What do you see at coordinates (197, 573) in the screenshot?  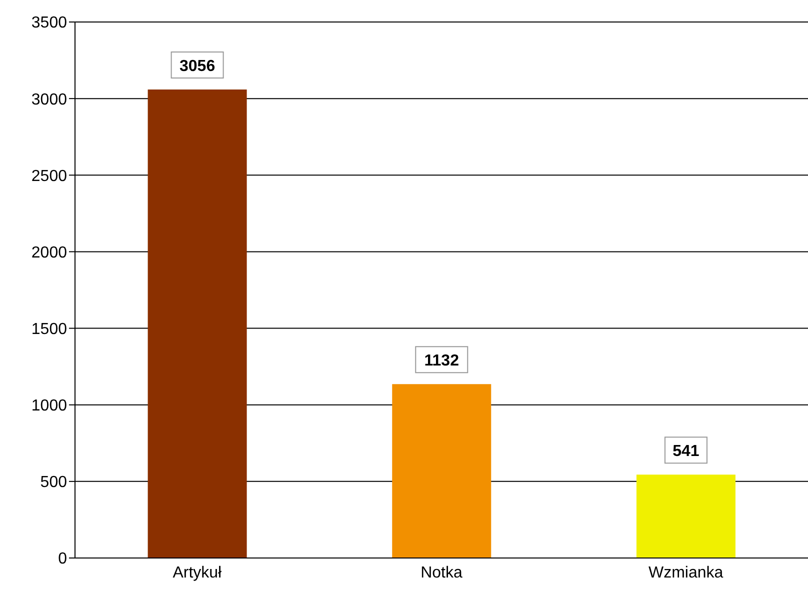 I see `x-tick-label: Artykuł` at bounding box center [197, 573].